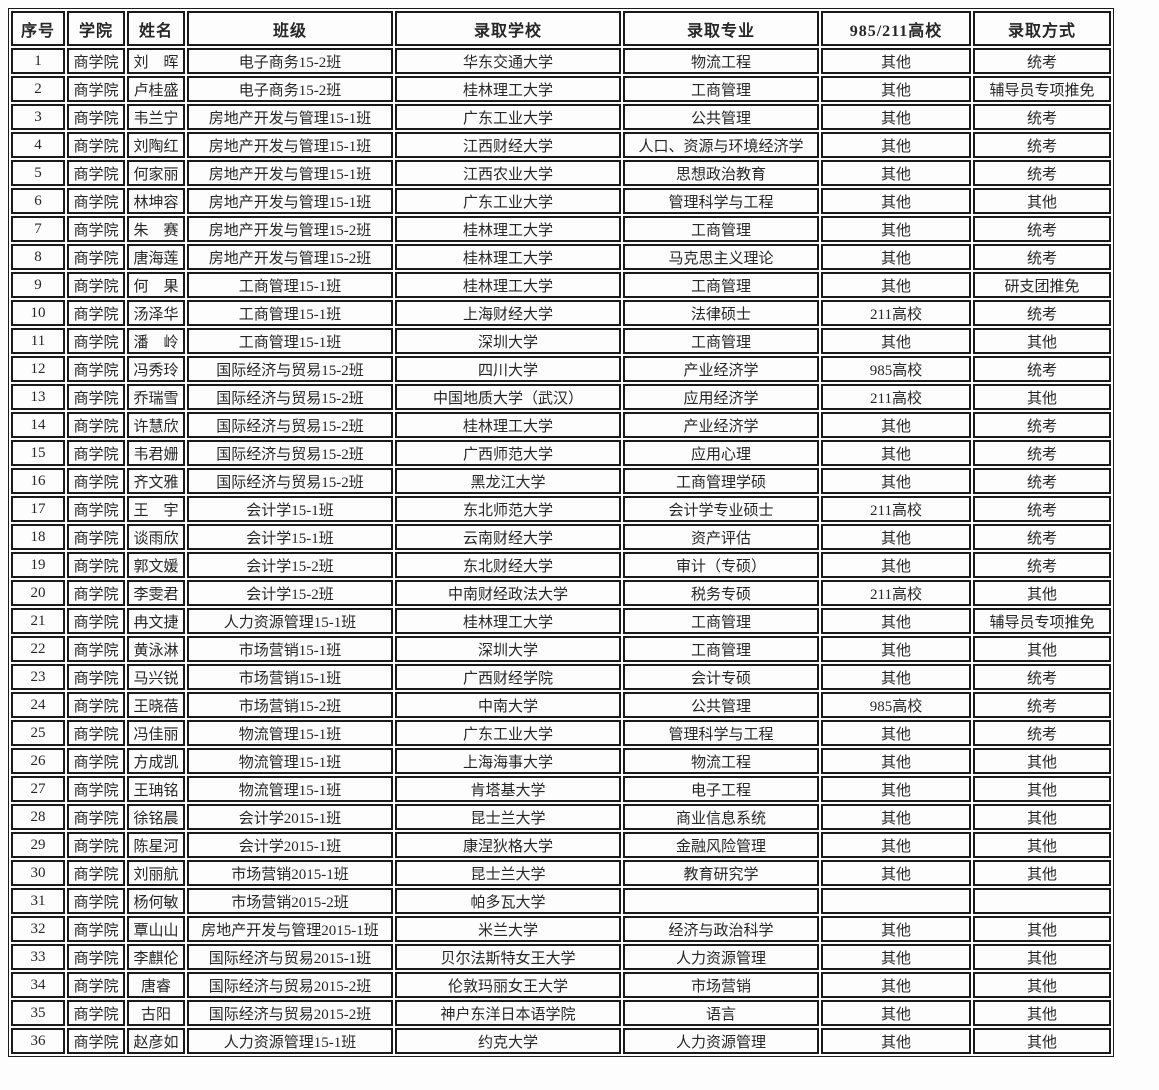  What do you see at coordinates (38, 173) in the screenshot?
I see `table-cell: 5` at bounding box center [38, 173].